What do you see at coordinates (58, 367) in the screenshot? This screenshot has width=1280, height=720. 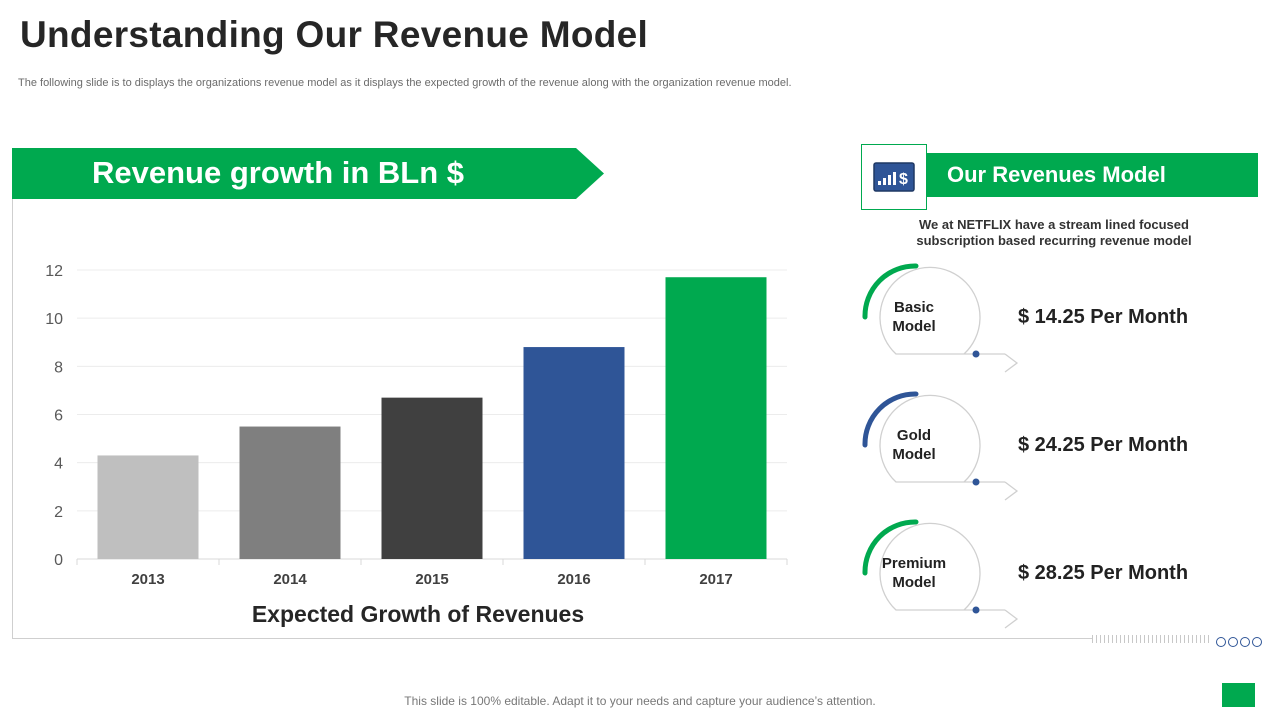 I see `y-tick-label: 8` at bounding box center [58, 367].